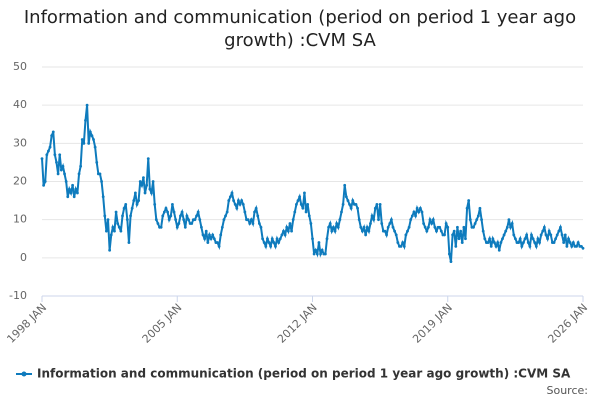  What do you see at coordinates (162, 323) in the screenshot?
I see `x-tick-label: 2005 JAN` at bounding box center [162, 323].